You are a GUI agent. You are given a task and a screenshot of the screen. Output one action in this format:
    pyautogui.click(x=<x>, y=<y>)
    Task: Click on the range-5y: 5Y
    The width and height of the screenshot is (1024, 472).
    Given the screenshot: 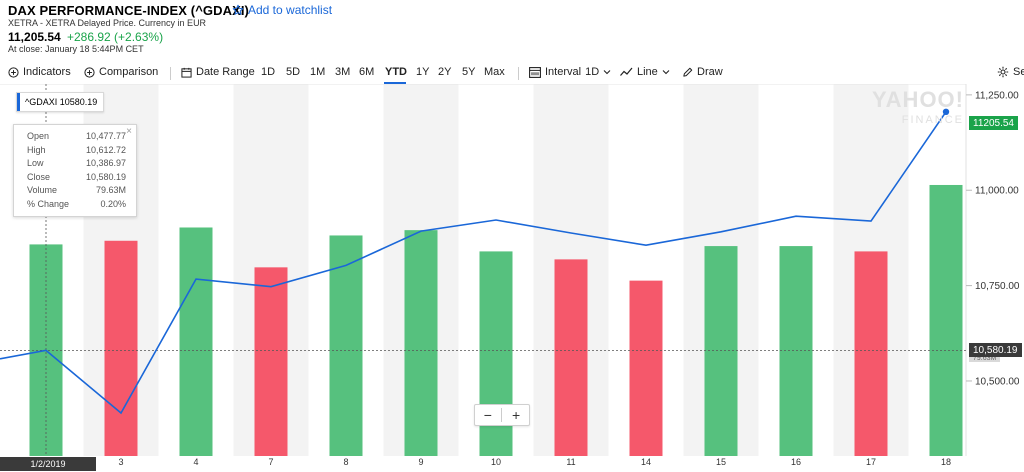 What is the action you would take?
    pyautogui.click(x=469, y=72)
    